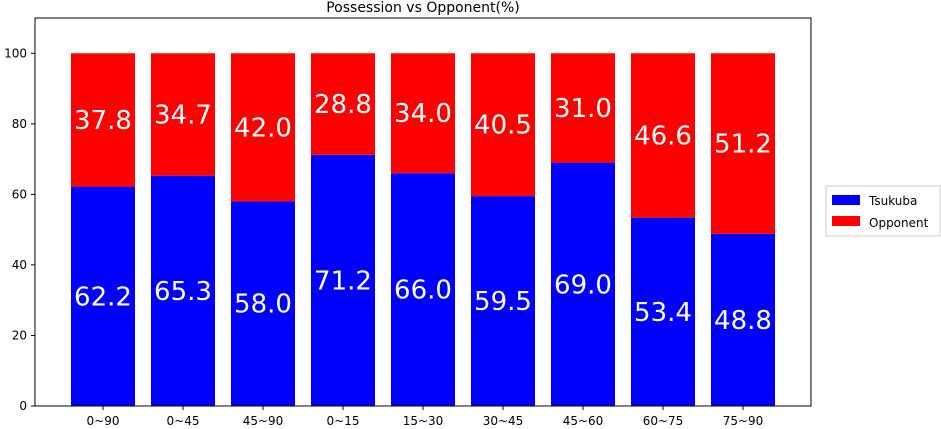 The width and height of the screenshot is (941, 429). Describe the element at coordinates (423, 8) in the screenshot. I see `chart-title: Possession vs Opponent(%)` at that location.